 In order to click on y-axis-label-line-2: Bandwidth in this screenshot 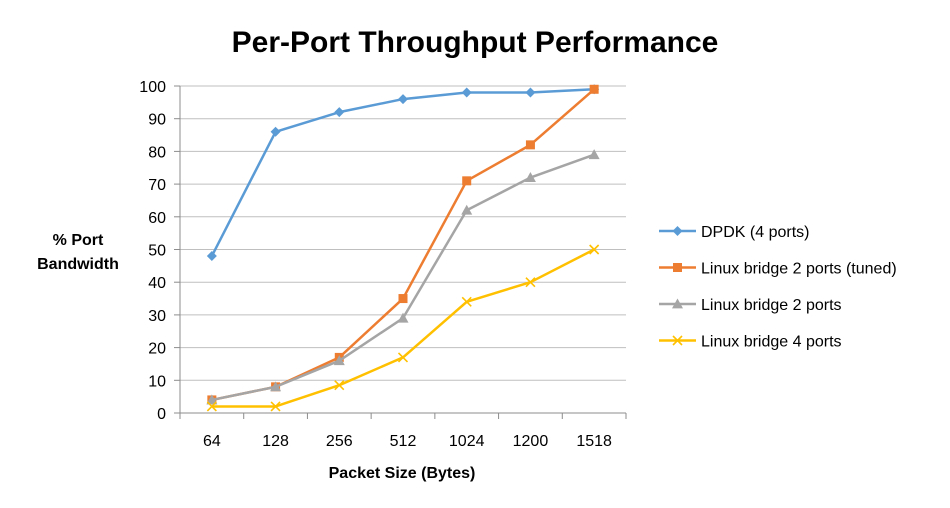, I will do `click(78, 264)`.